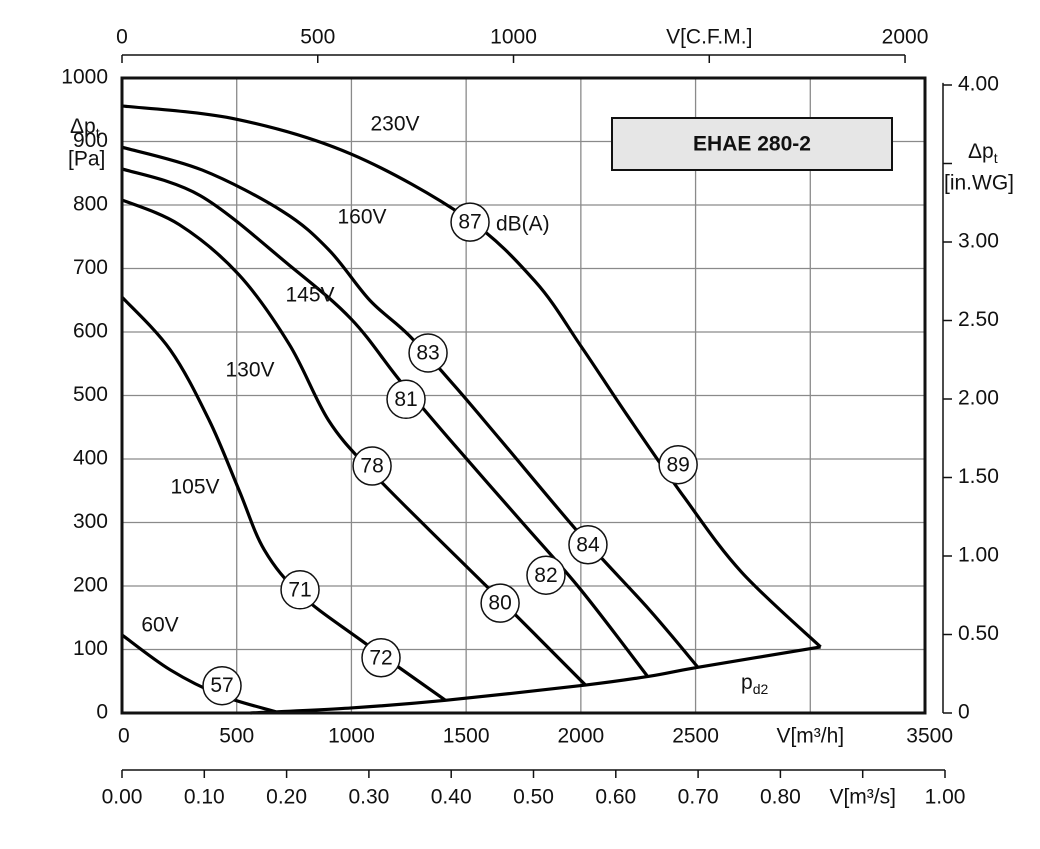 This screenshot has height=849, width=1040. What do you see at coordinates (698, 797) in the screenshot?
I see `ms-tick-label: 0.70` at bounding box center [698, 797].